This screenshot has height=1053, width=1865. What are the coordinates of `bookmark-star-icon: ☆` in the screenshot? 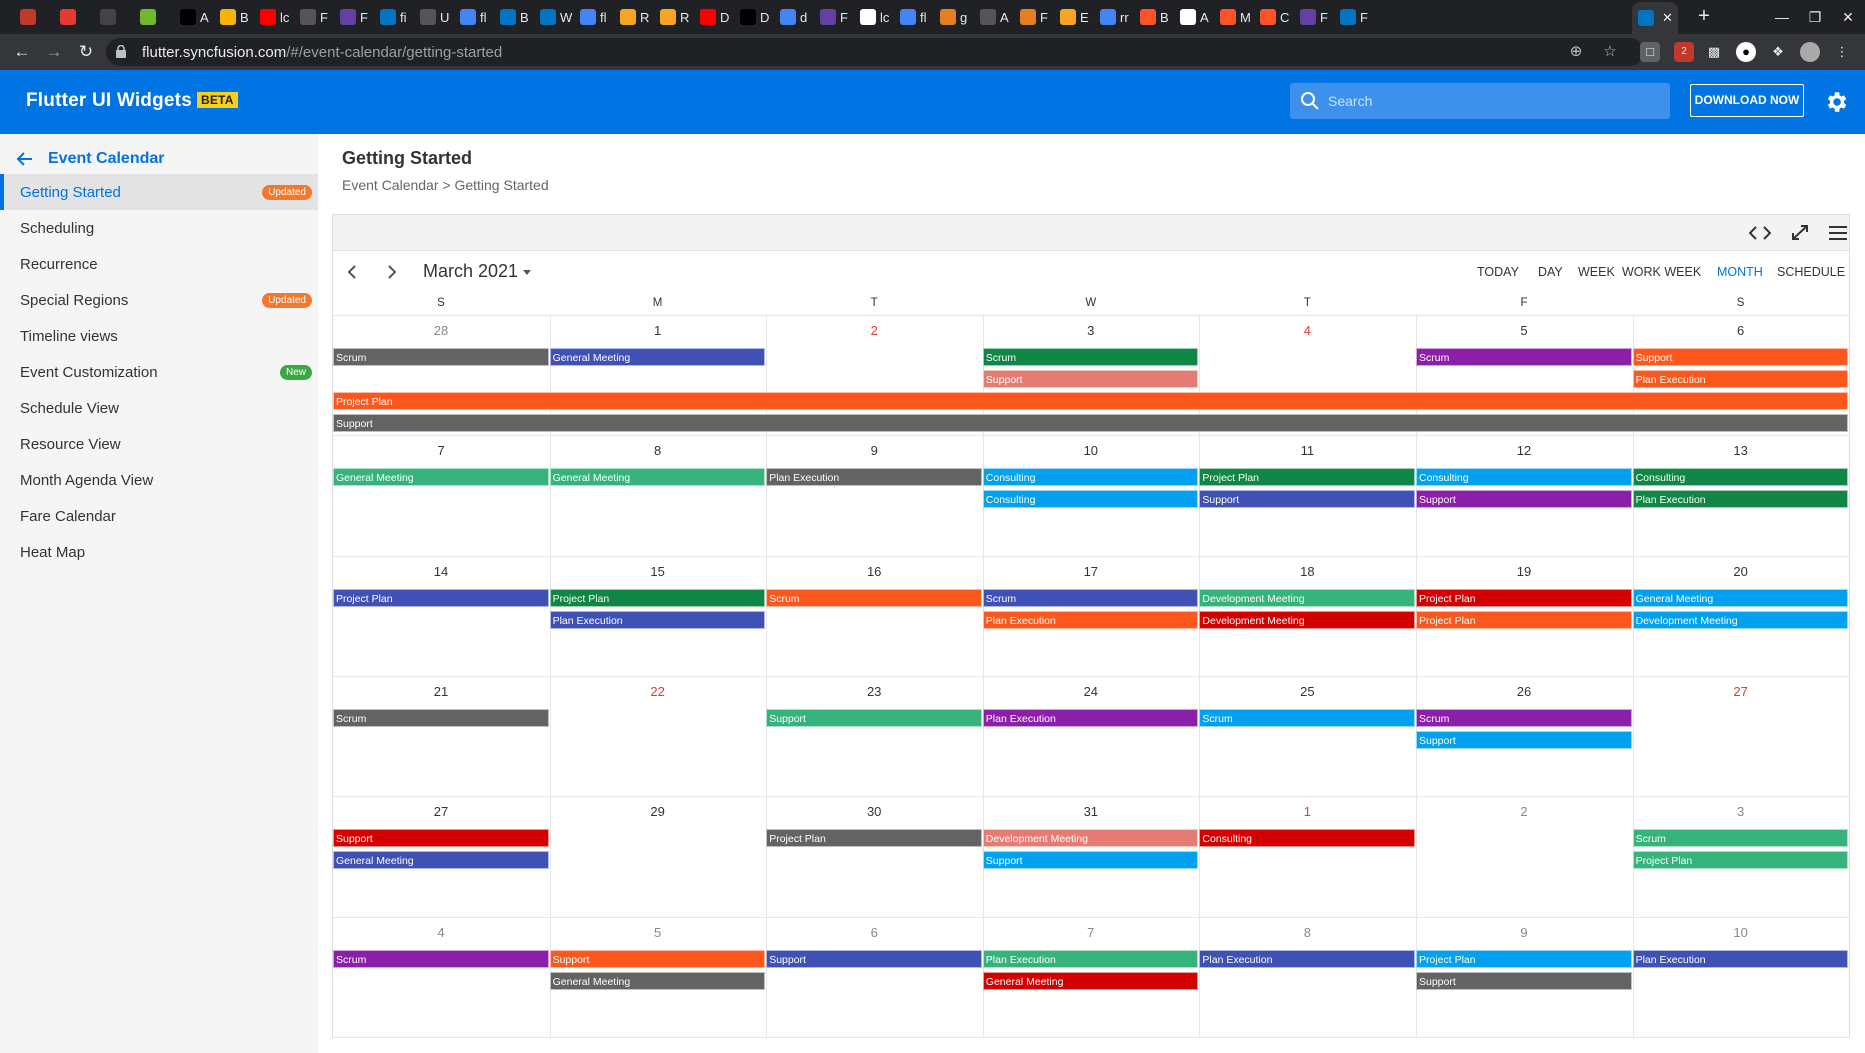 It's located at (1610, 51).